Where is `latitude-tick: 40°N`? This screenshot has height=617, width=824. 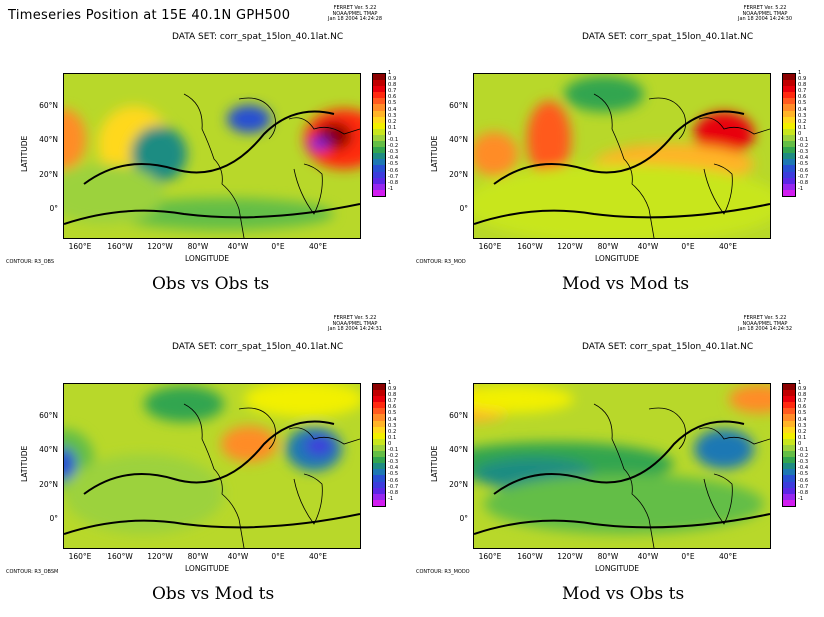 latitude-tick: 40°N is located at coordinates (458, 139).